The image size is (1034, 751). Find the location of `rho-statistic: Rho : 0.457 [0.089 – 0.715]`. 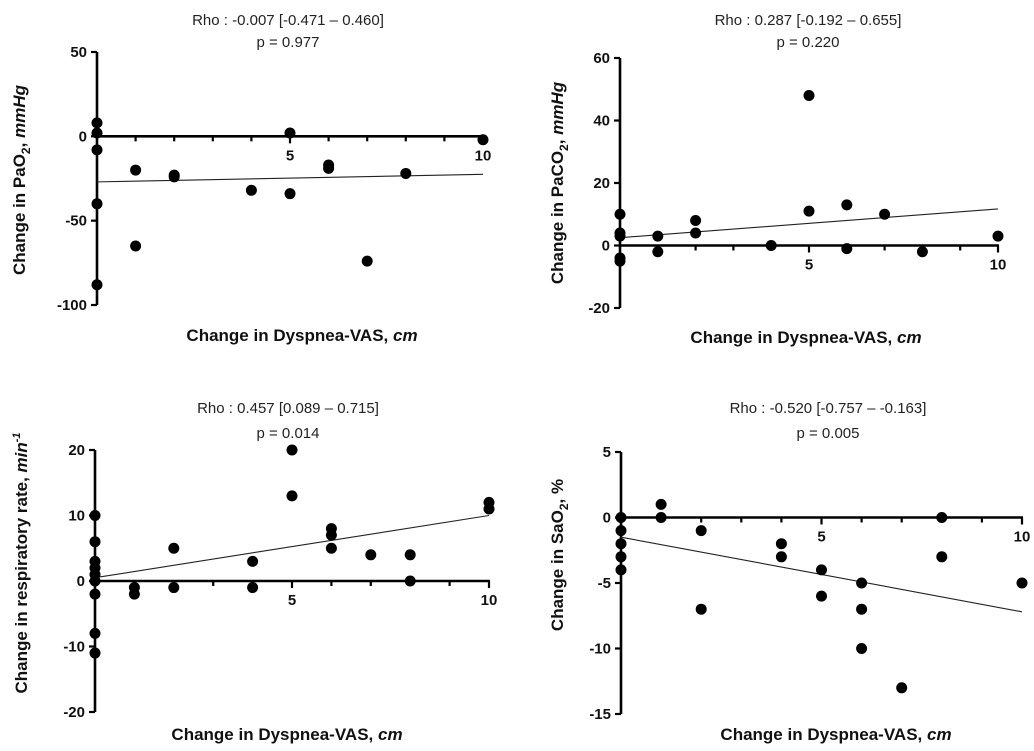

rho-statistic: Rho : 0.457 [0.089 – 0.715] is located at coordinates (288, 408).